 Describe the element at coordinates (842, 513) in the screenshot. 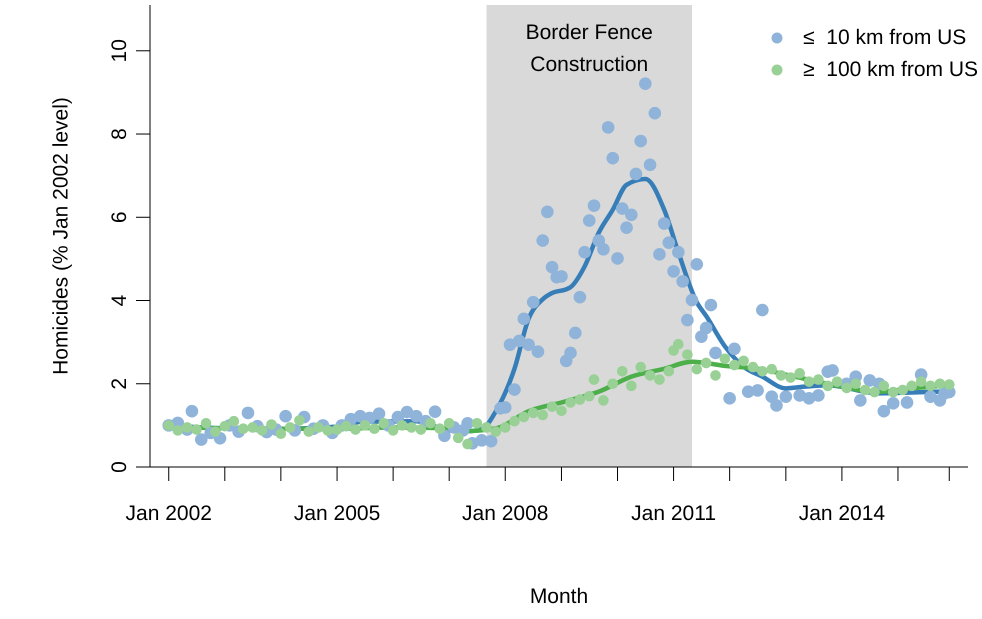

I see `x-tick-label: Jan 2014` at that location.